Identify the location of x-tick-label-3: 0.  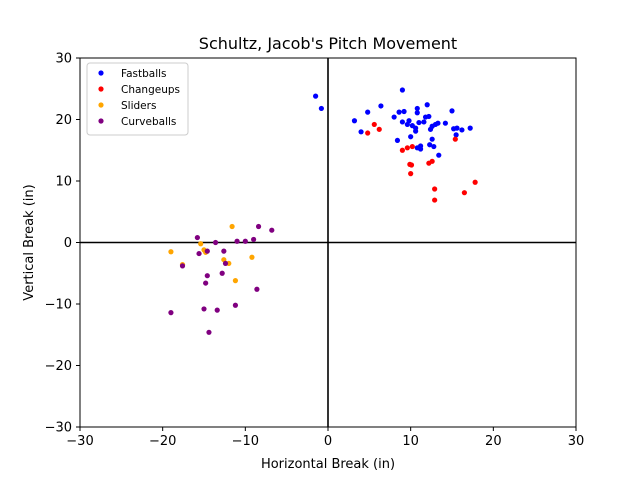
(328, 441).